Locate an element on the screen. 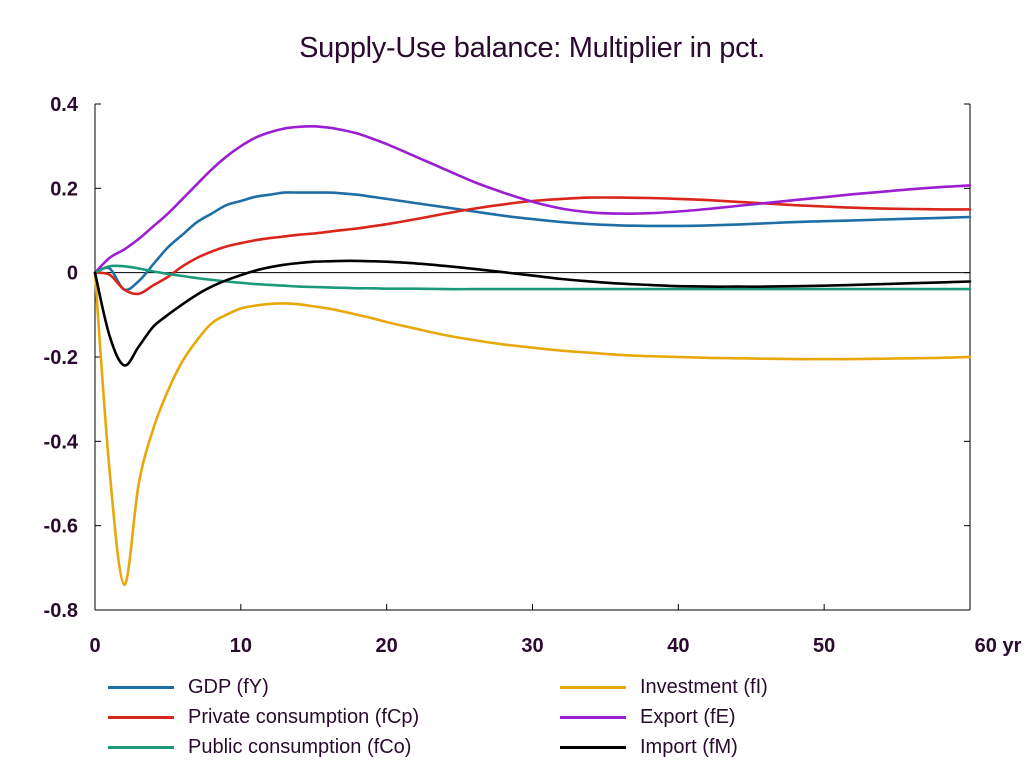  legend-label-export: Export (fE) is located at coordinates (688, 716).